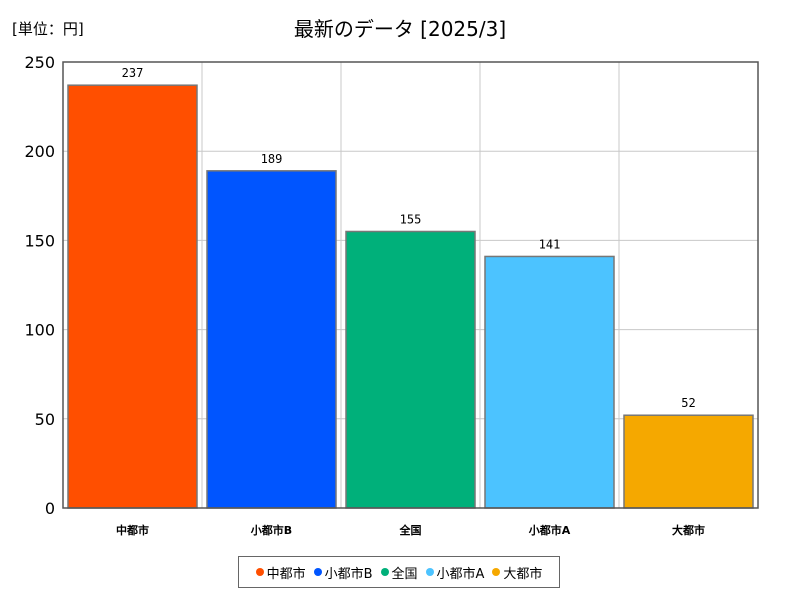 This screenshot has width=800, height=600. Describe the element at coordinates (460, 574) in the screenshot. I see `legend-label: 小都市A` at that location.